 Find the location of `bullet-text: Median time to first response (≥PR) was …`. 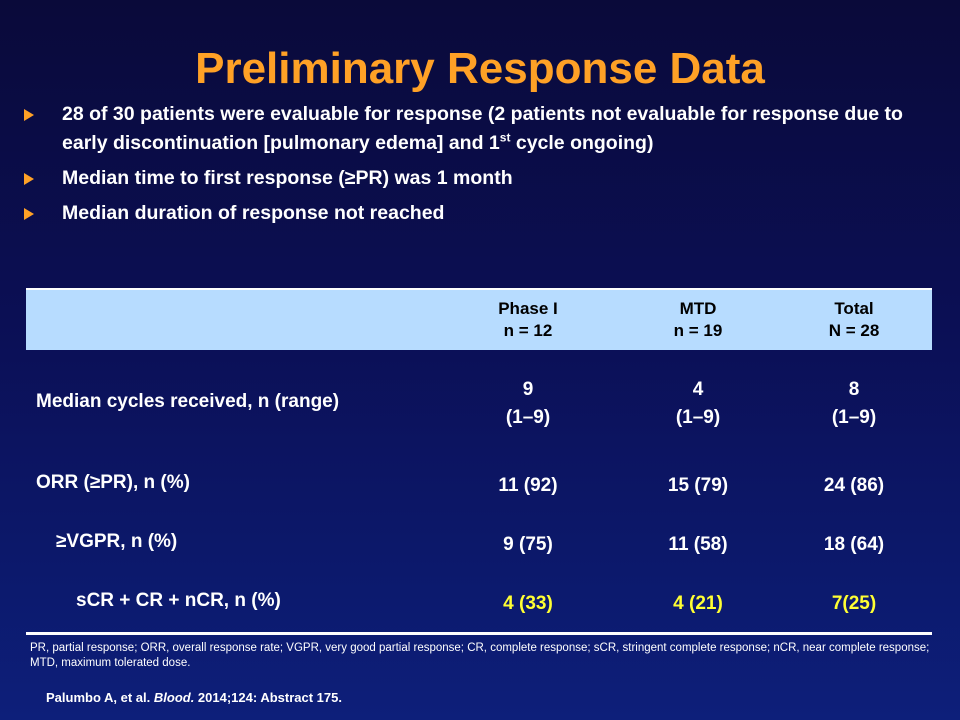

bullet-text: Median time to first response (≥PR) was … is located at coordinates (287, 178).